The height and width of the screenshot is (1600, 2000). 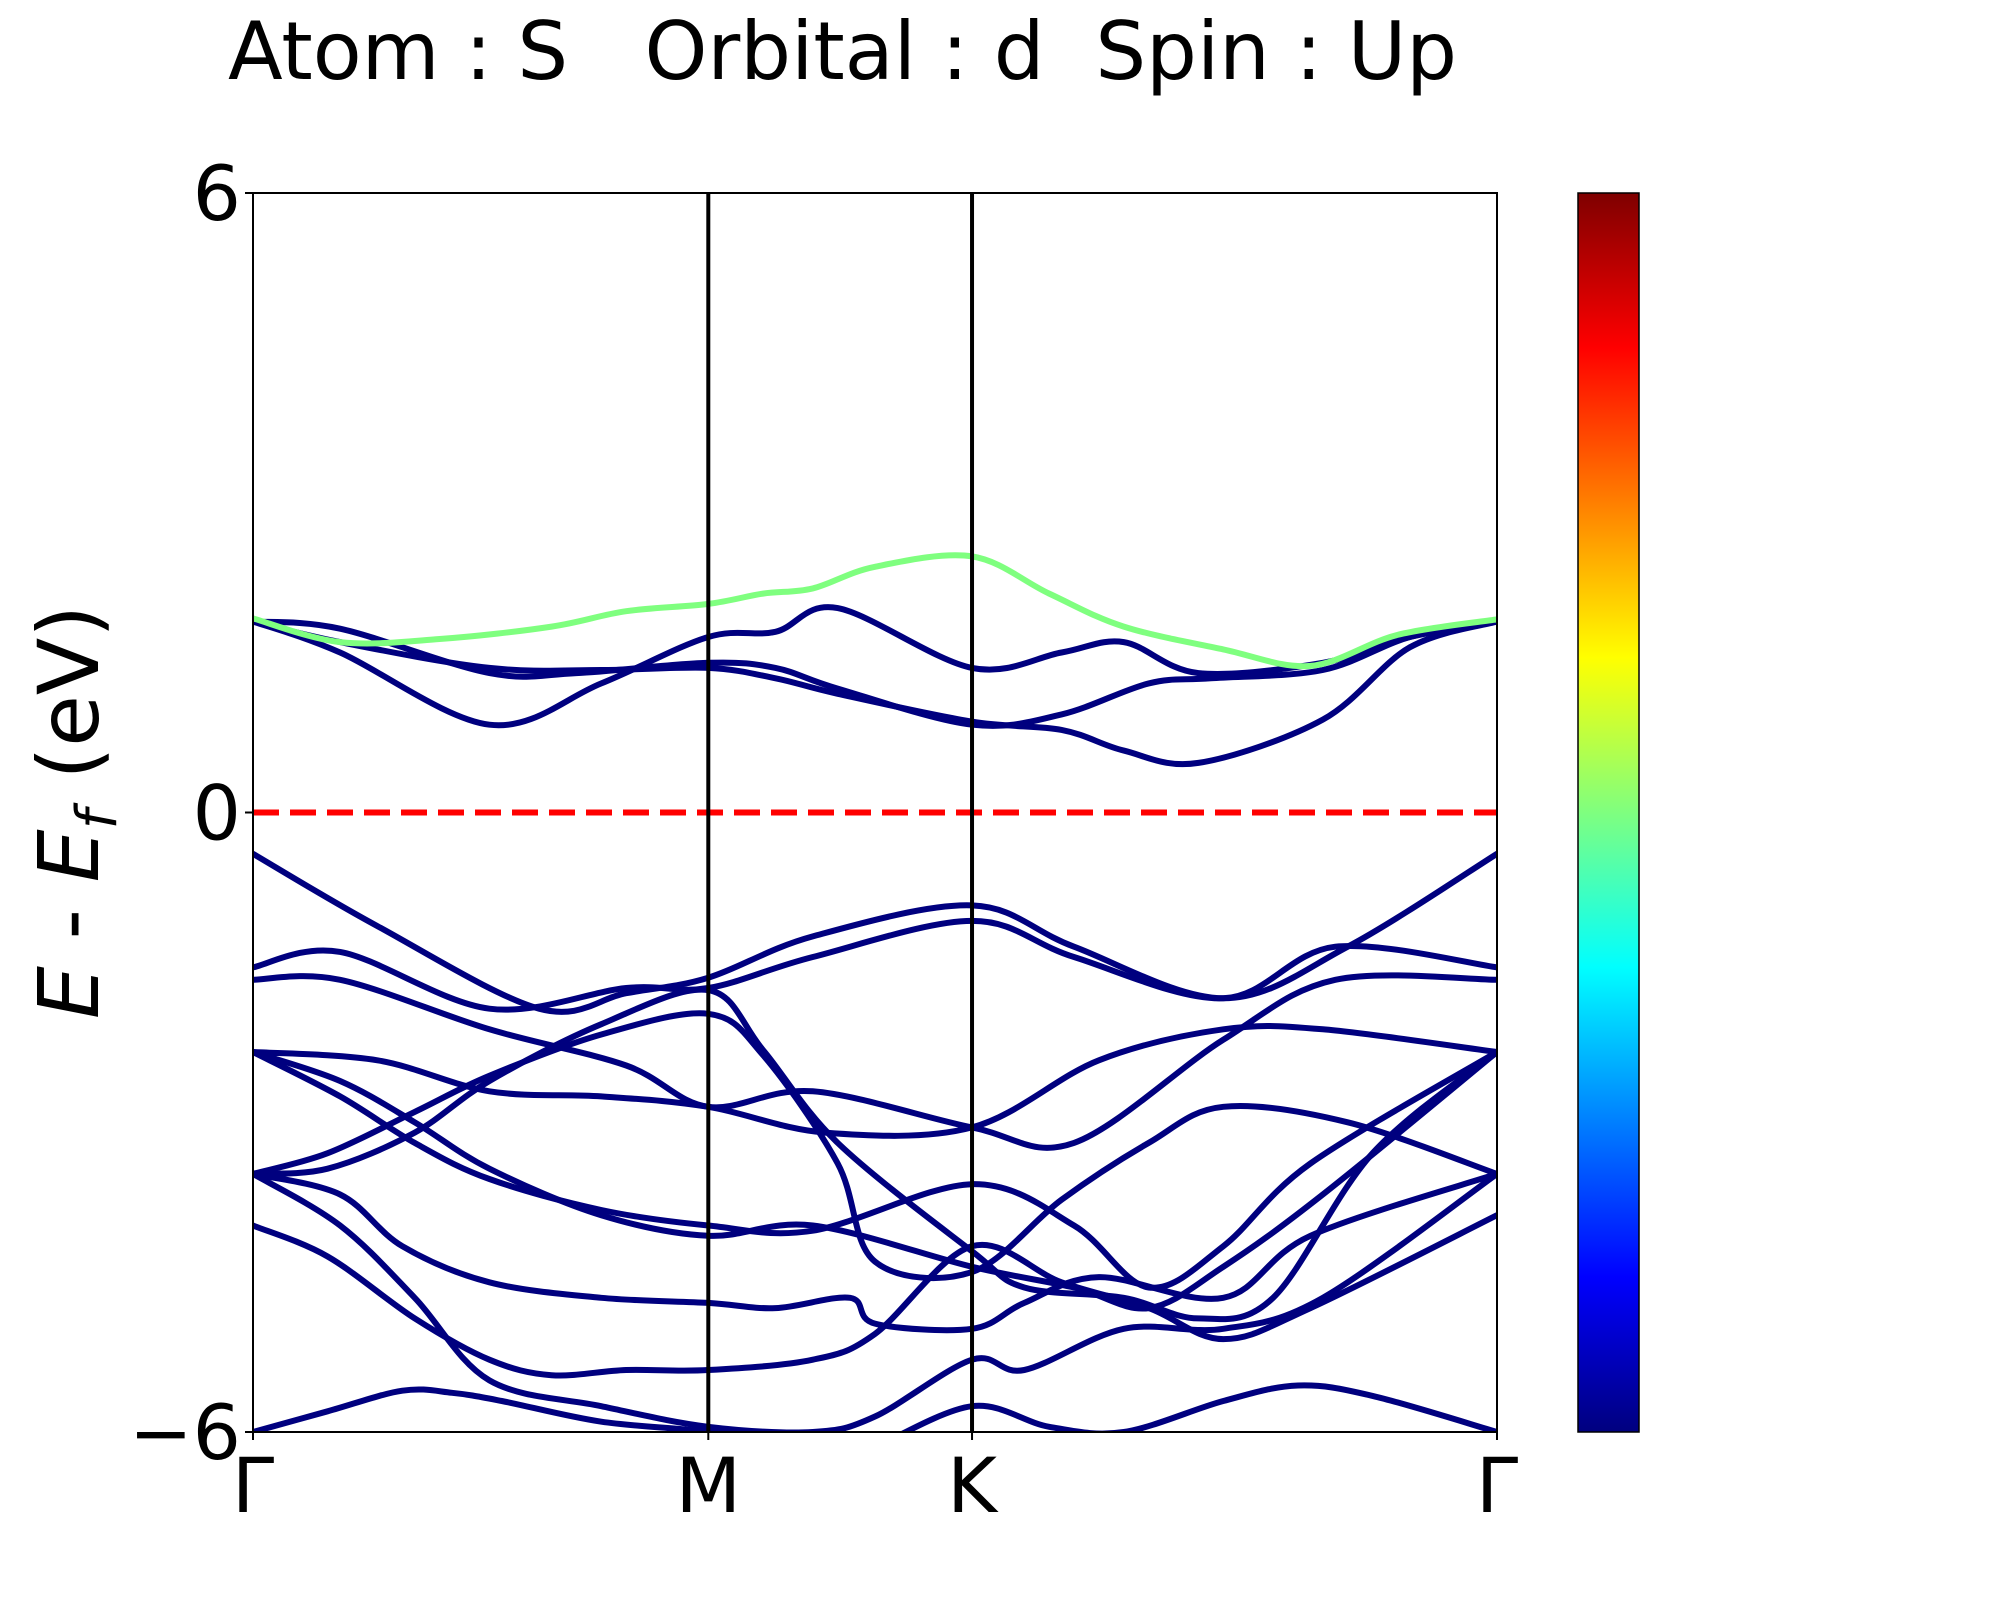 I want to click on colorbar, so click(x=1608, y=812).